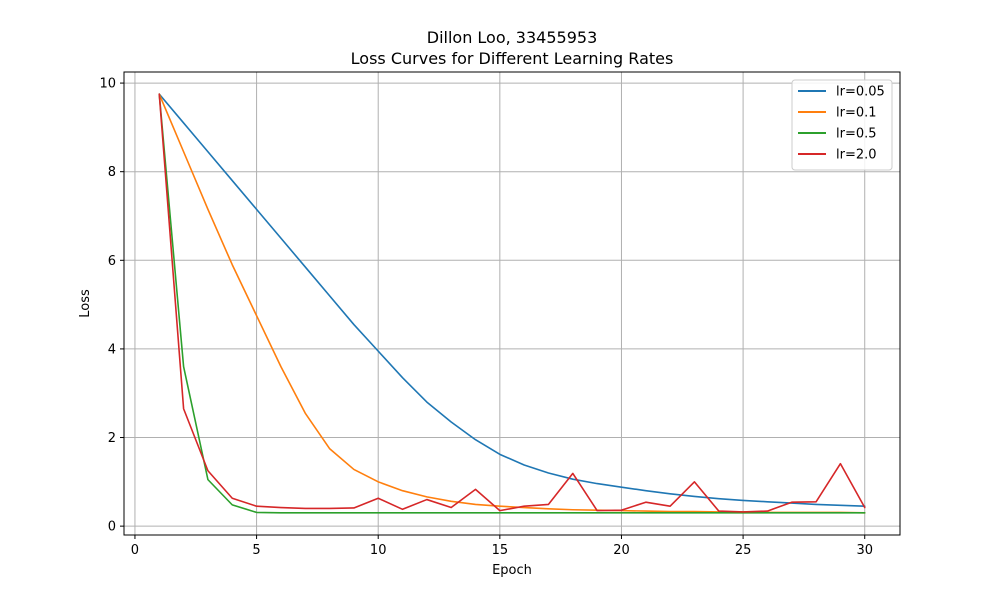  What do you see at coordinates (864, 550) in the screenshot?
I see `x-tick-label: 30` at bounding box center [864, 550].